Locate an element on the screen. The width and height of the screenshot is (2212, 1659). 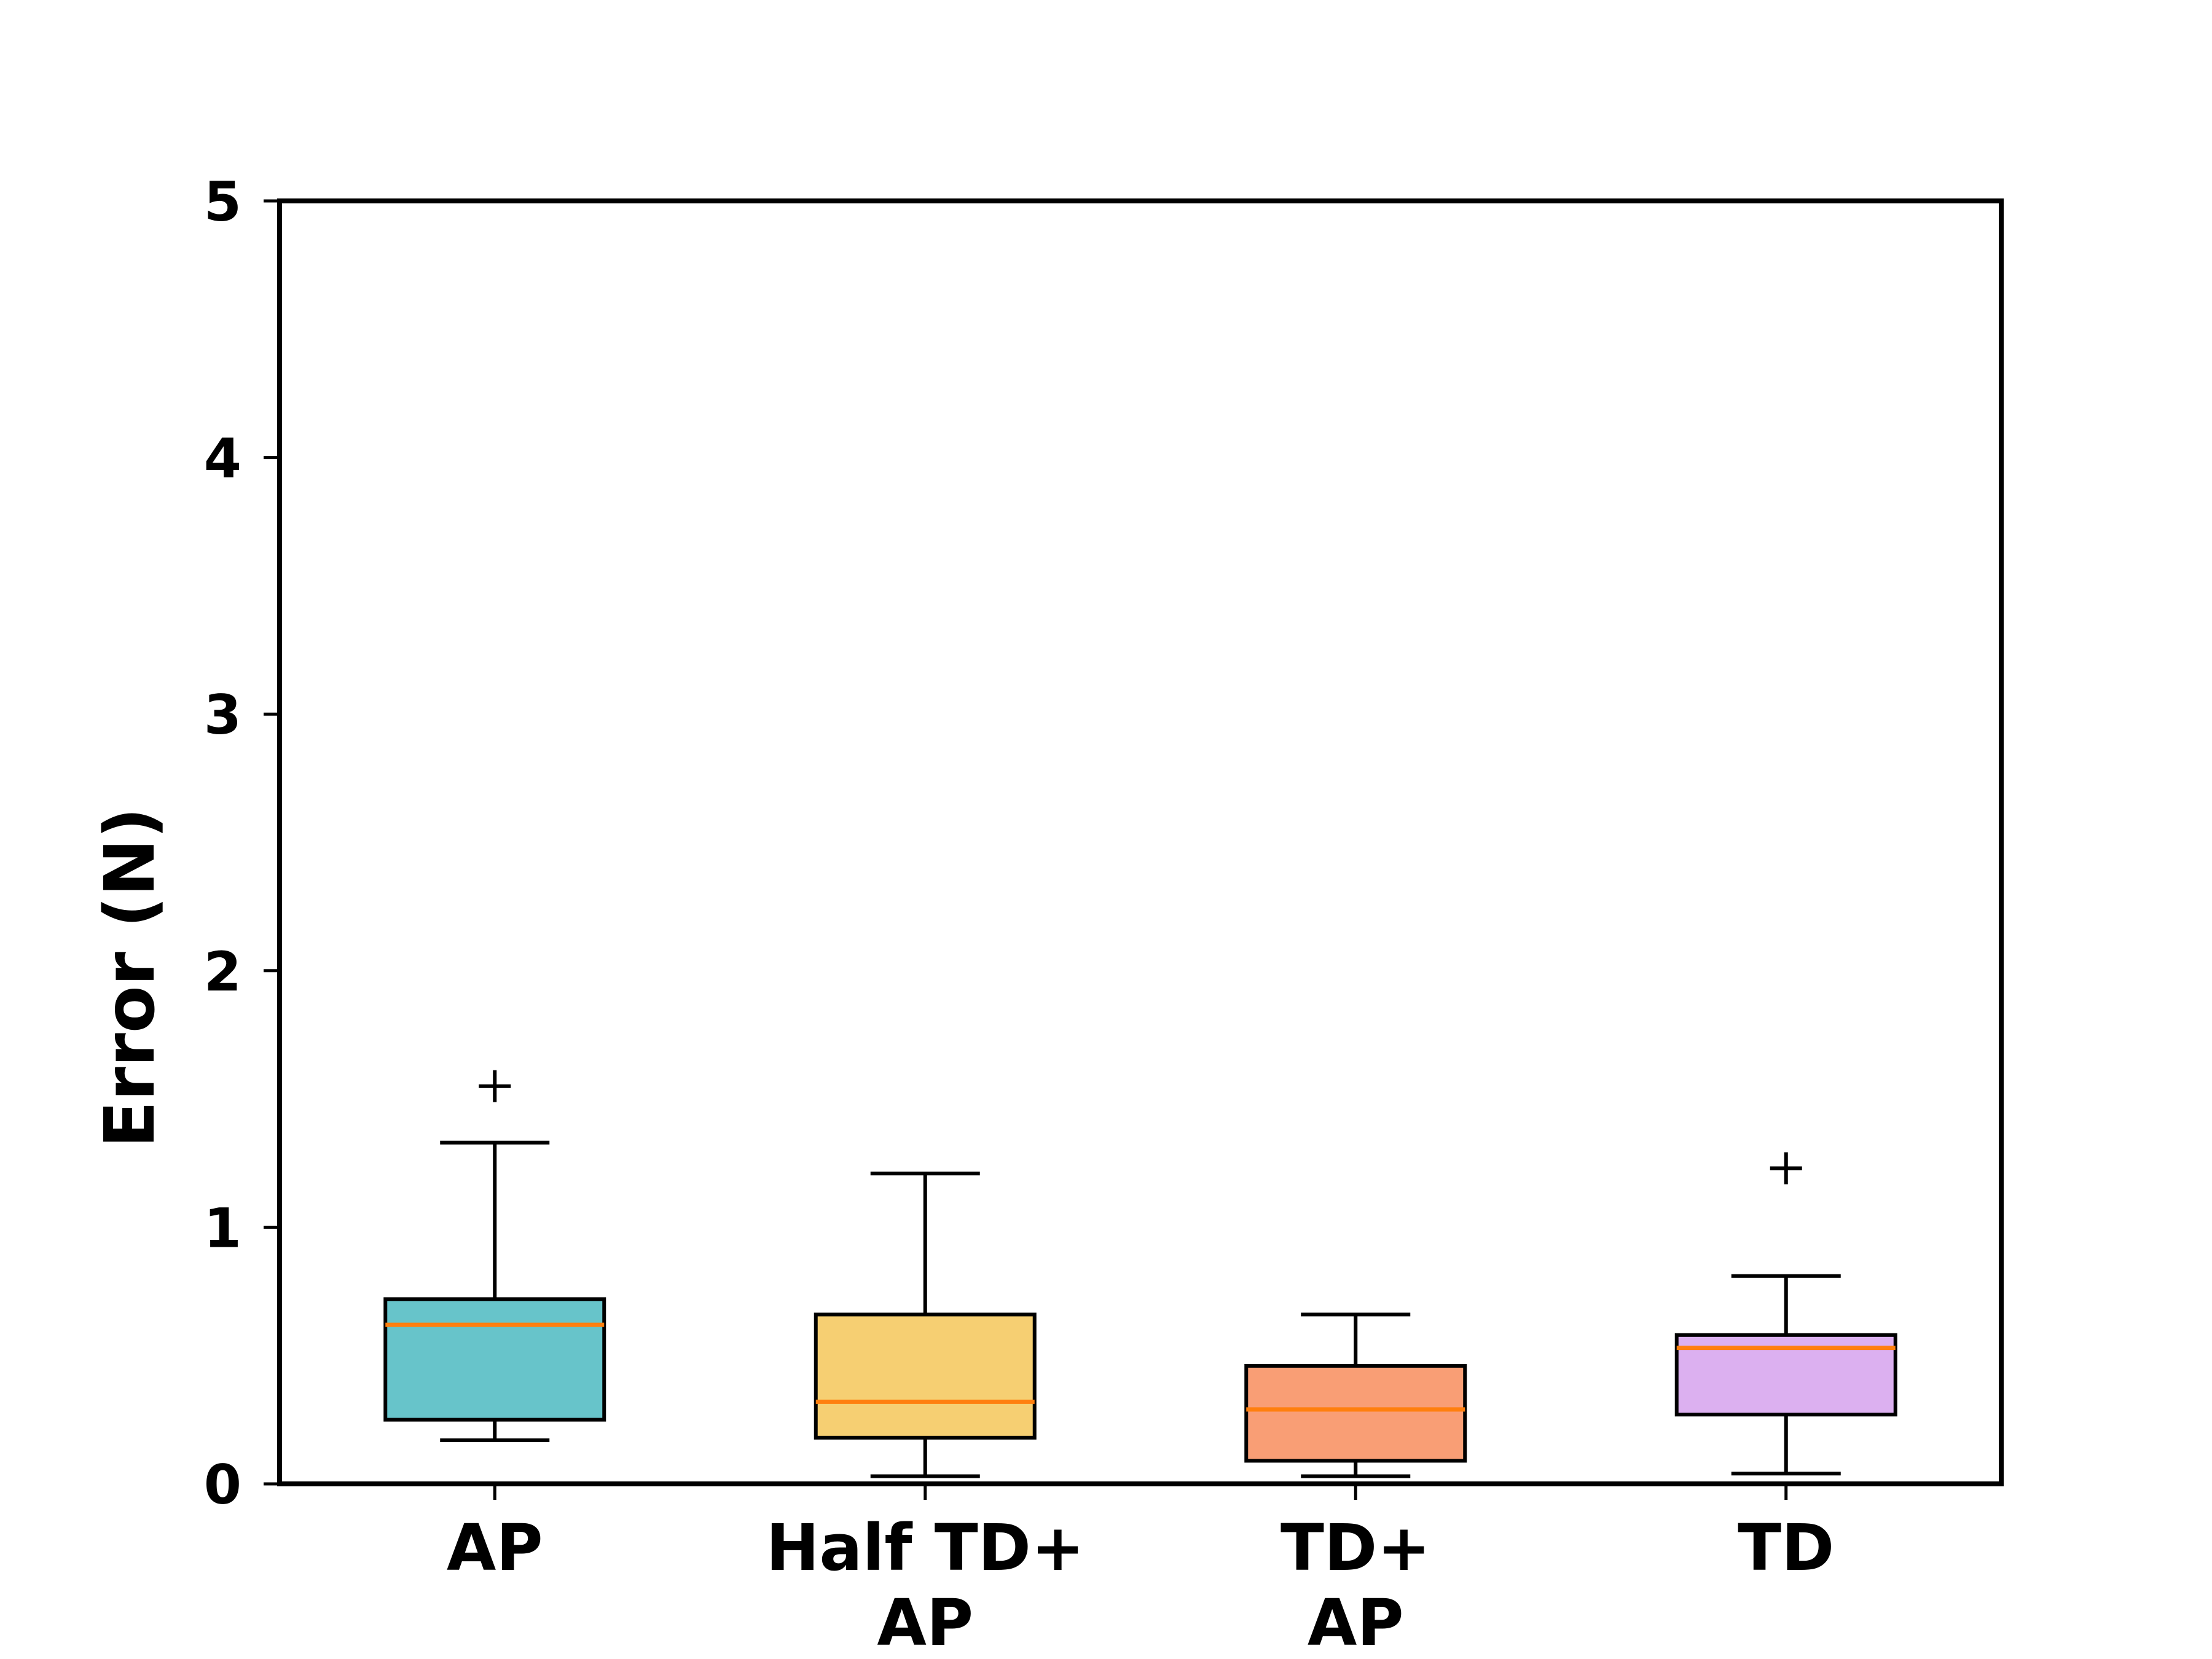
x-tick-label: TD is located at coordinates (1786, 1547).